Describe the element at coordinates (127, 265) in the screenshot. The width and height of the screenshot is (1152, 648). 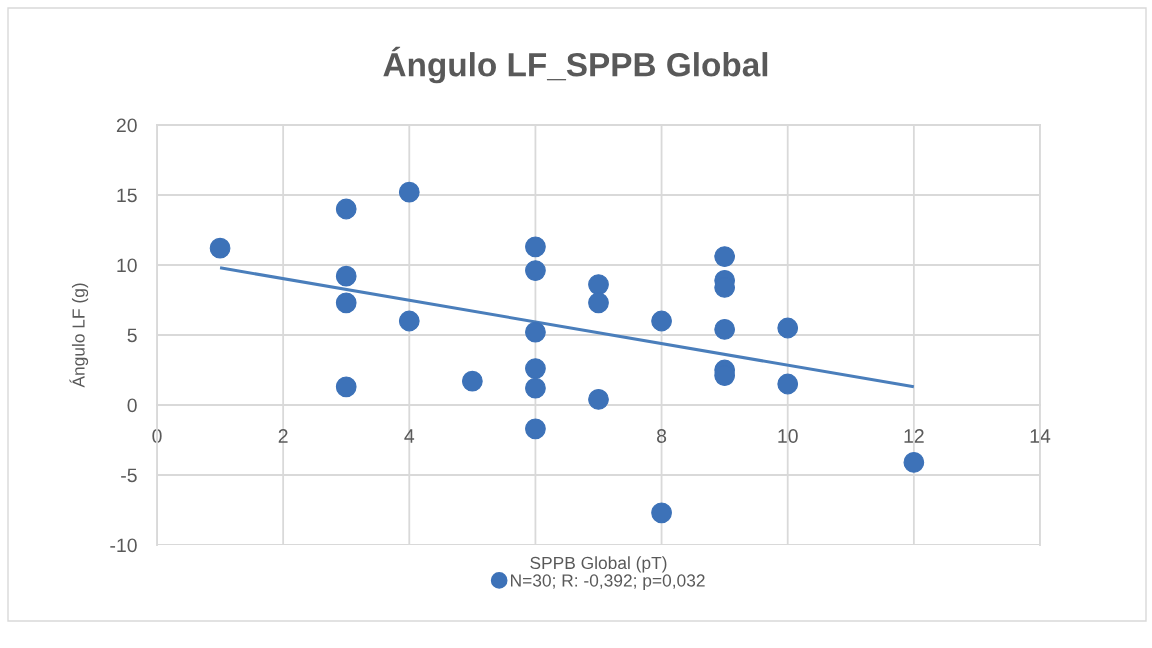
I see `y-tick-label: 10` at that location.